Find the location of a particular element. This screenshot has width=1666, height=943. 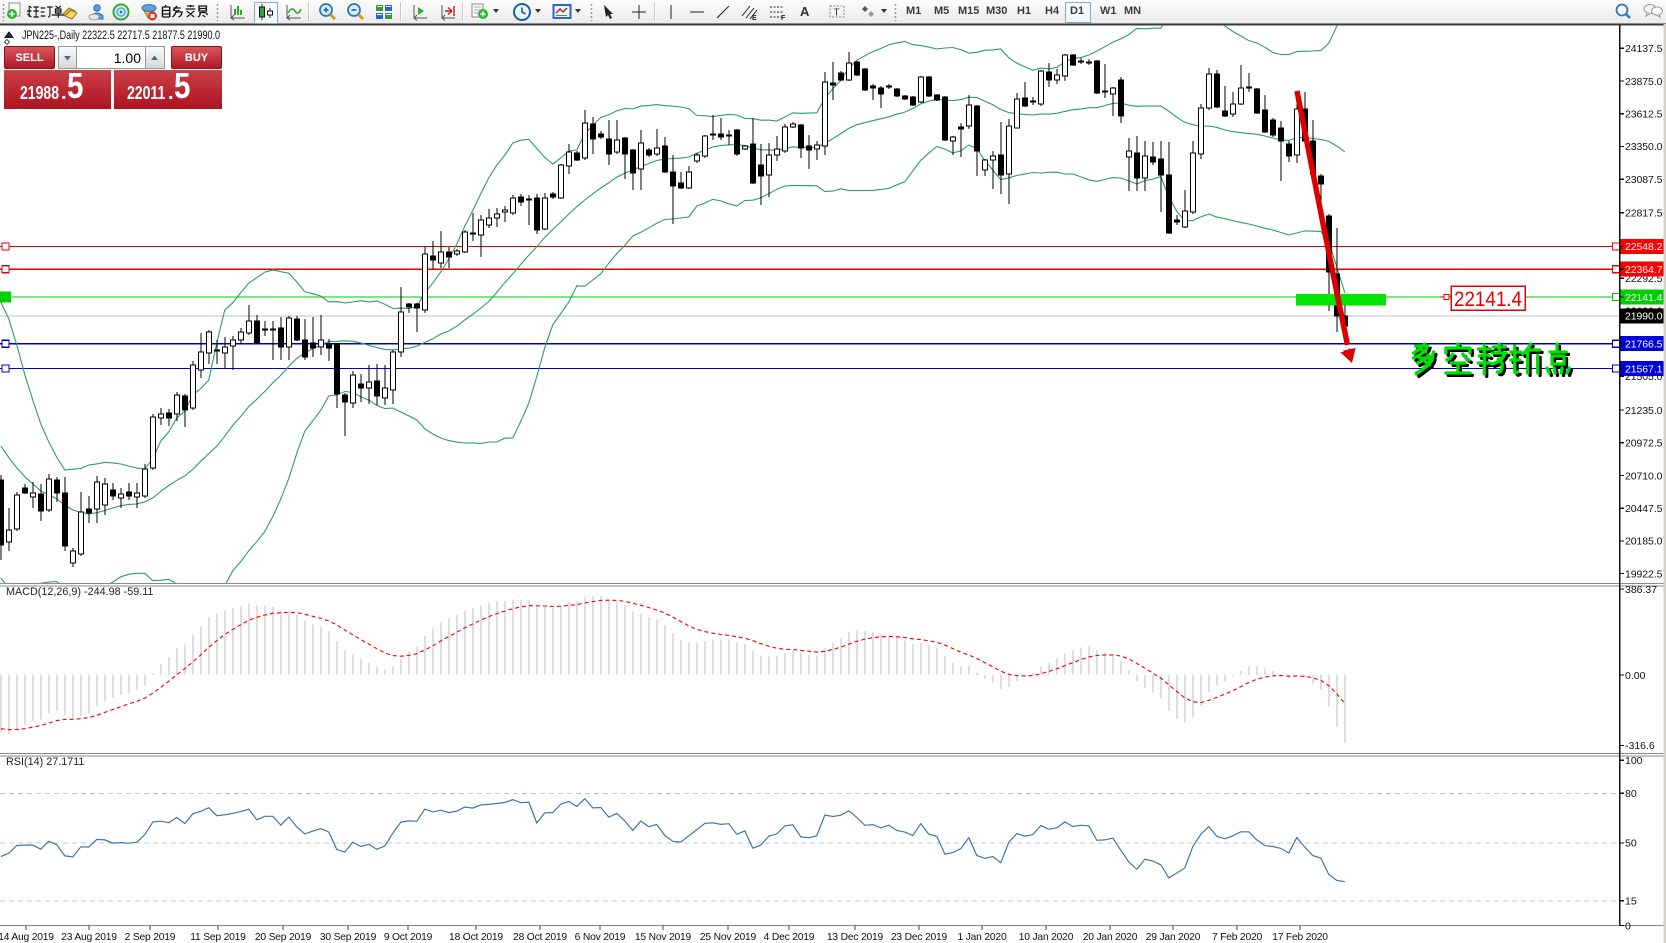

svg-text: 20972.5 is located at coordinates (1644, 444).